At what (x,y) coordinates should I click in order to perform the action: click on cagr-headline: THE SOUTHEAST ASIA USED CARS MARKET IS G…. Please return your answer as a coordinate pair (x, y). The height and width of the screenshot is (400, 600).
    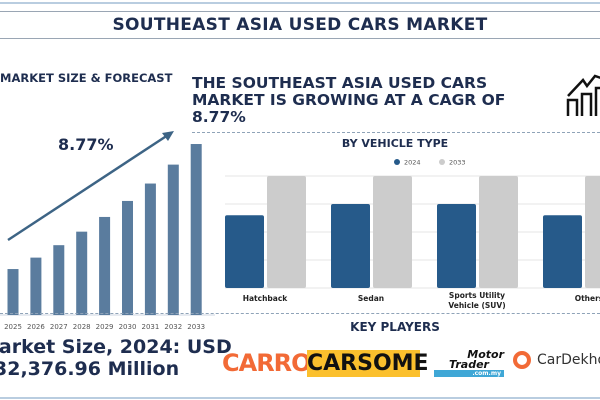
    Looking at the image, I should click on (349, 100).